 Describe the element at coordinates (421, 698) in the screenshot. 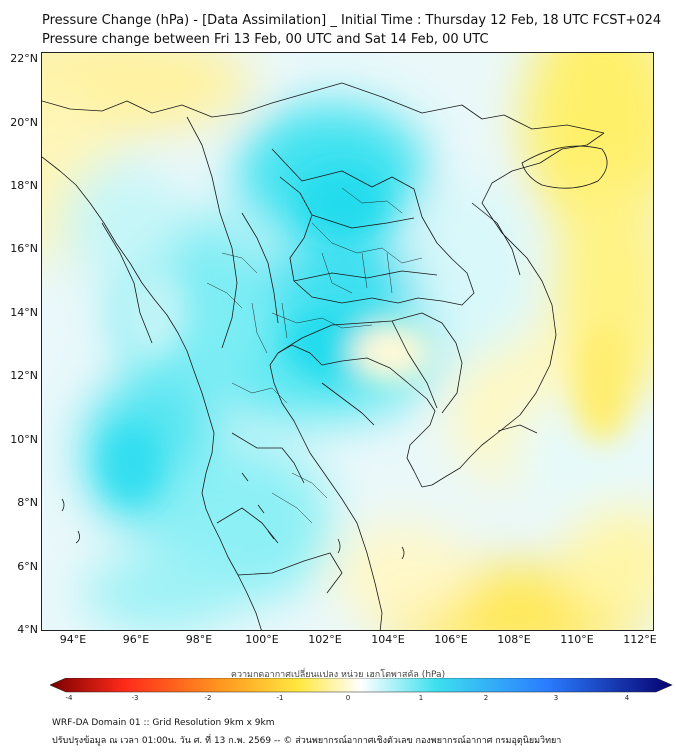

I see `colorbar-tick: 1` at that location.